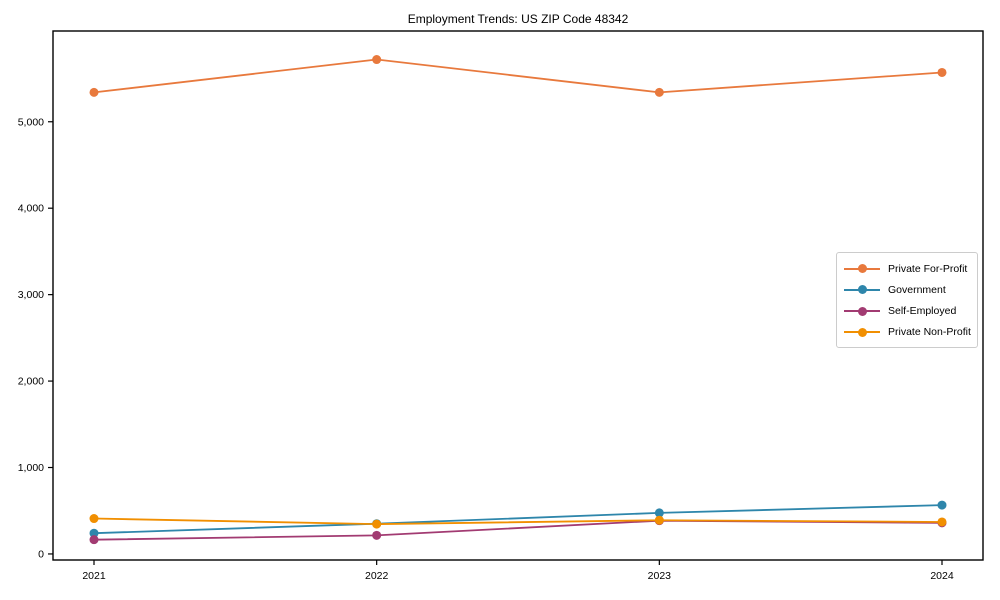 The width and height of the screenshot is (1000, 600). Describe the element at coordinates (377, 576) in the screenshot. I see `x-axis-tick-label: 2022` at that location.